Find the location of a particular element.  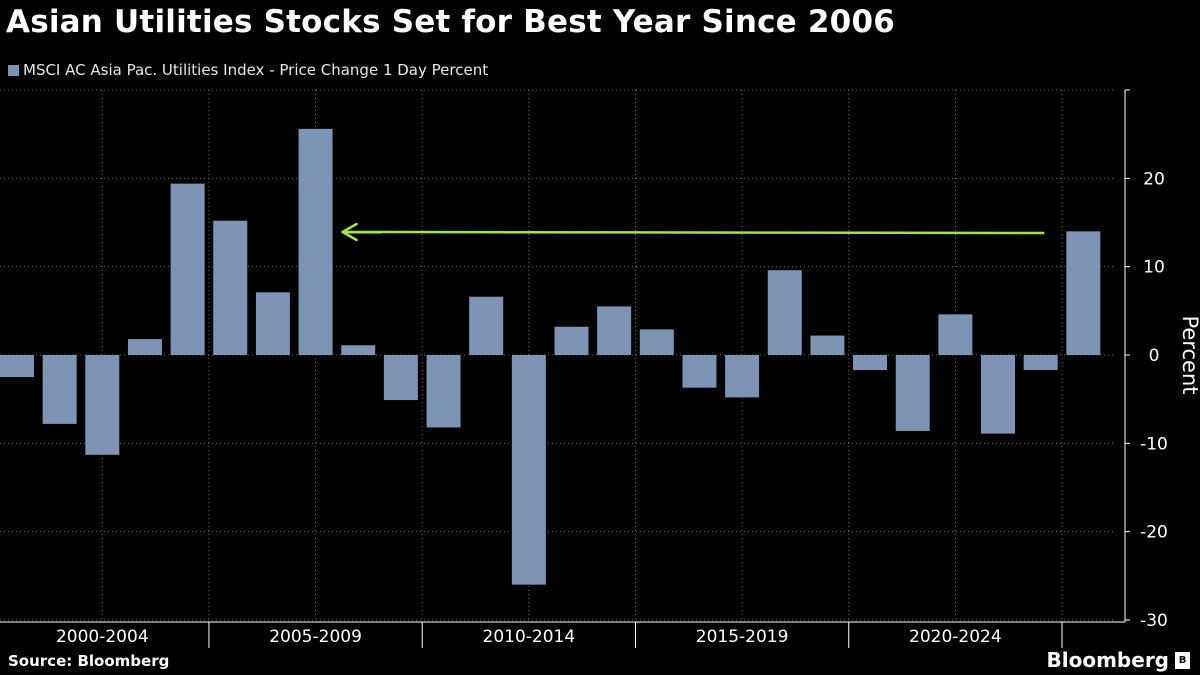

x-group-label: 2020-2024 is located at coordinates (955, 637).